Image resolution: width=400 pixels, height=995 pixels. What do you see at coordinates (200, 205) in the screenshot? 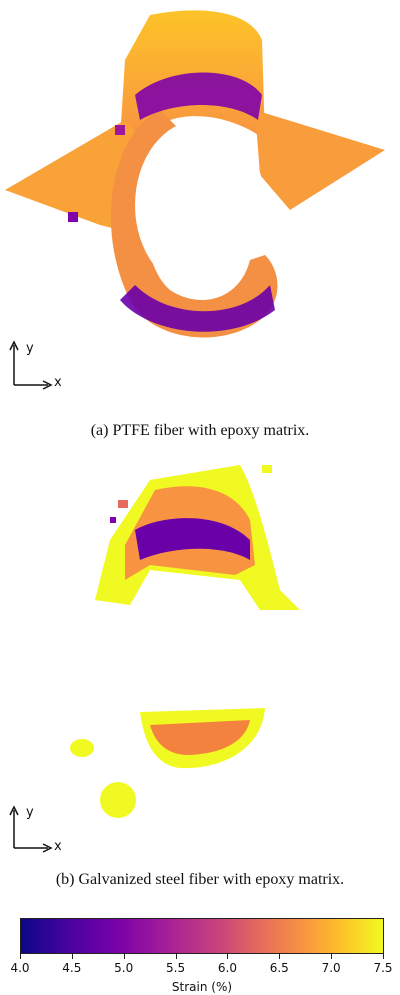
I see `ptfe-hole` at bounding box center [200, 205].